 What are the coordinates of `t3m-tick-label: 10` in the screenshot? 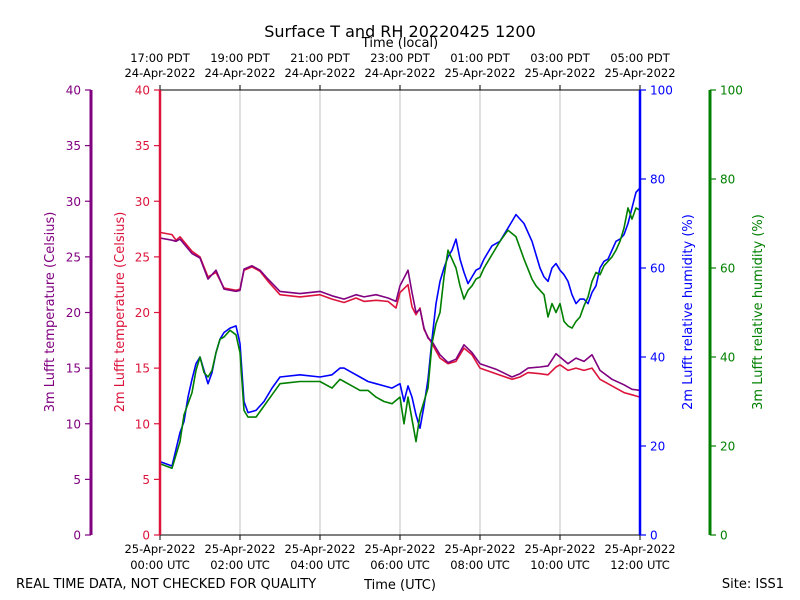 It's located at (73, 424).